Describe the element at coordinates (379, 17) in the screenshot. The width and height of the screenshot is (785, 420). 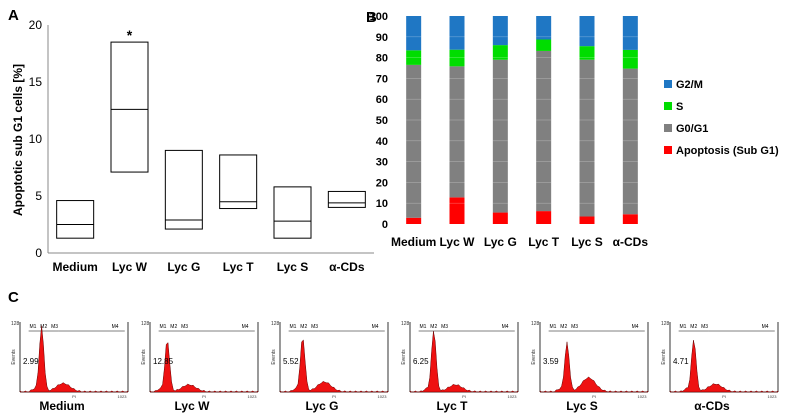
I see `y-tick-label: 100` at that location.